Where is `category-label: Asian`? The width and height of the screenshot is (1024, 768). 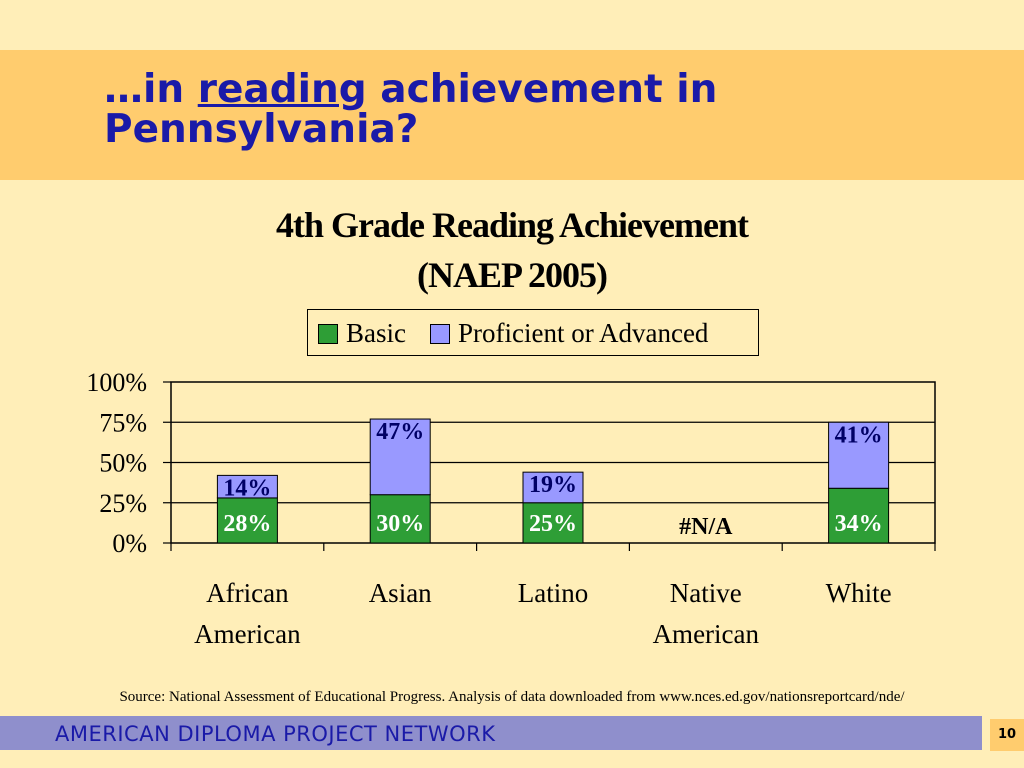 category-label: Asian is located at coordinates (400, 593).